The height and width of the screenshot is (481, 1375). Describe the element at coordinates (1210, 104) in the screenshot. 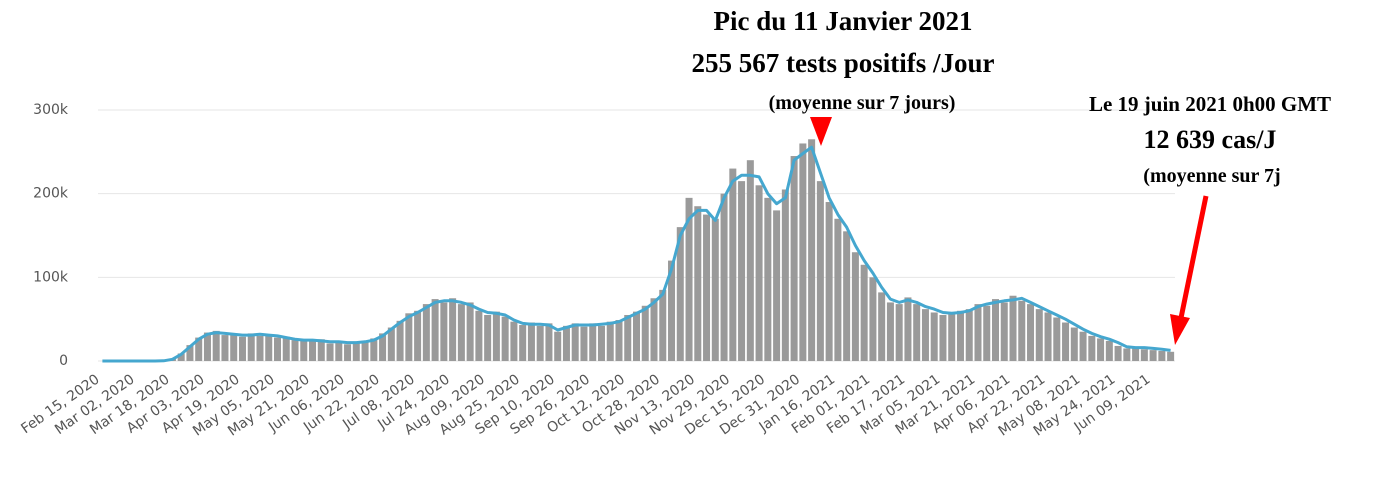

I see `last-title: Le 19 juin 2021 0h00 GMT` at that location.